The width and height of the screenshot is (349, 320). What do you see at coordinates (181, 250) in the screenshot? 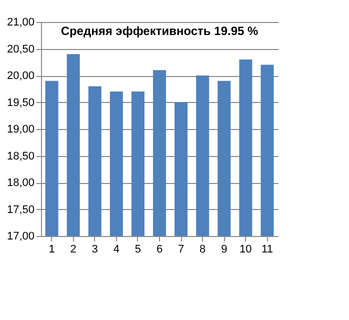
I see `x-tick-label: 7` at bounding box center [181, 250].